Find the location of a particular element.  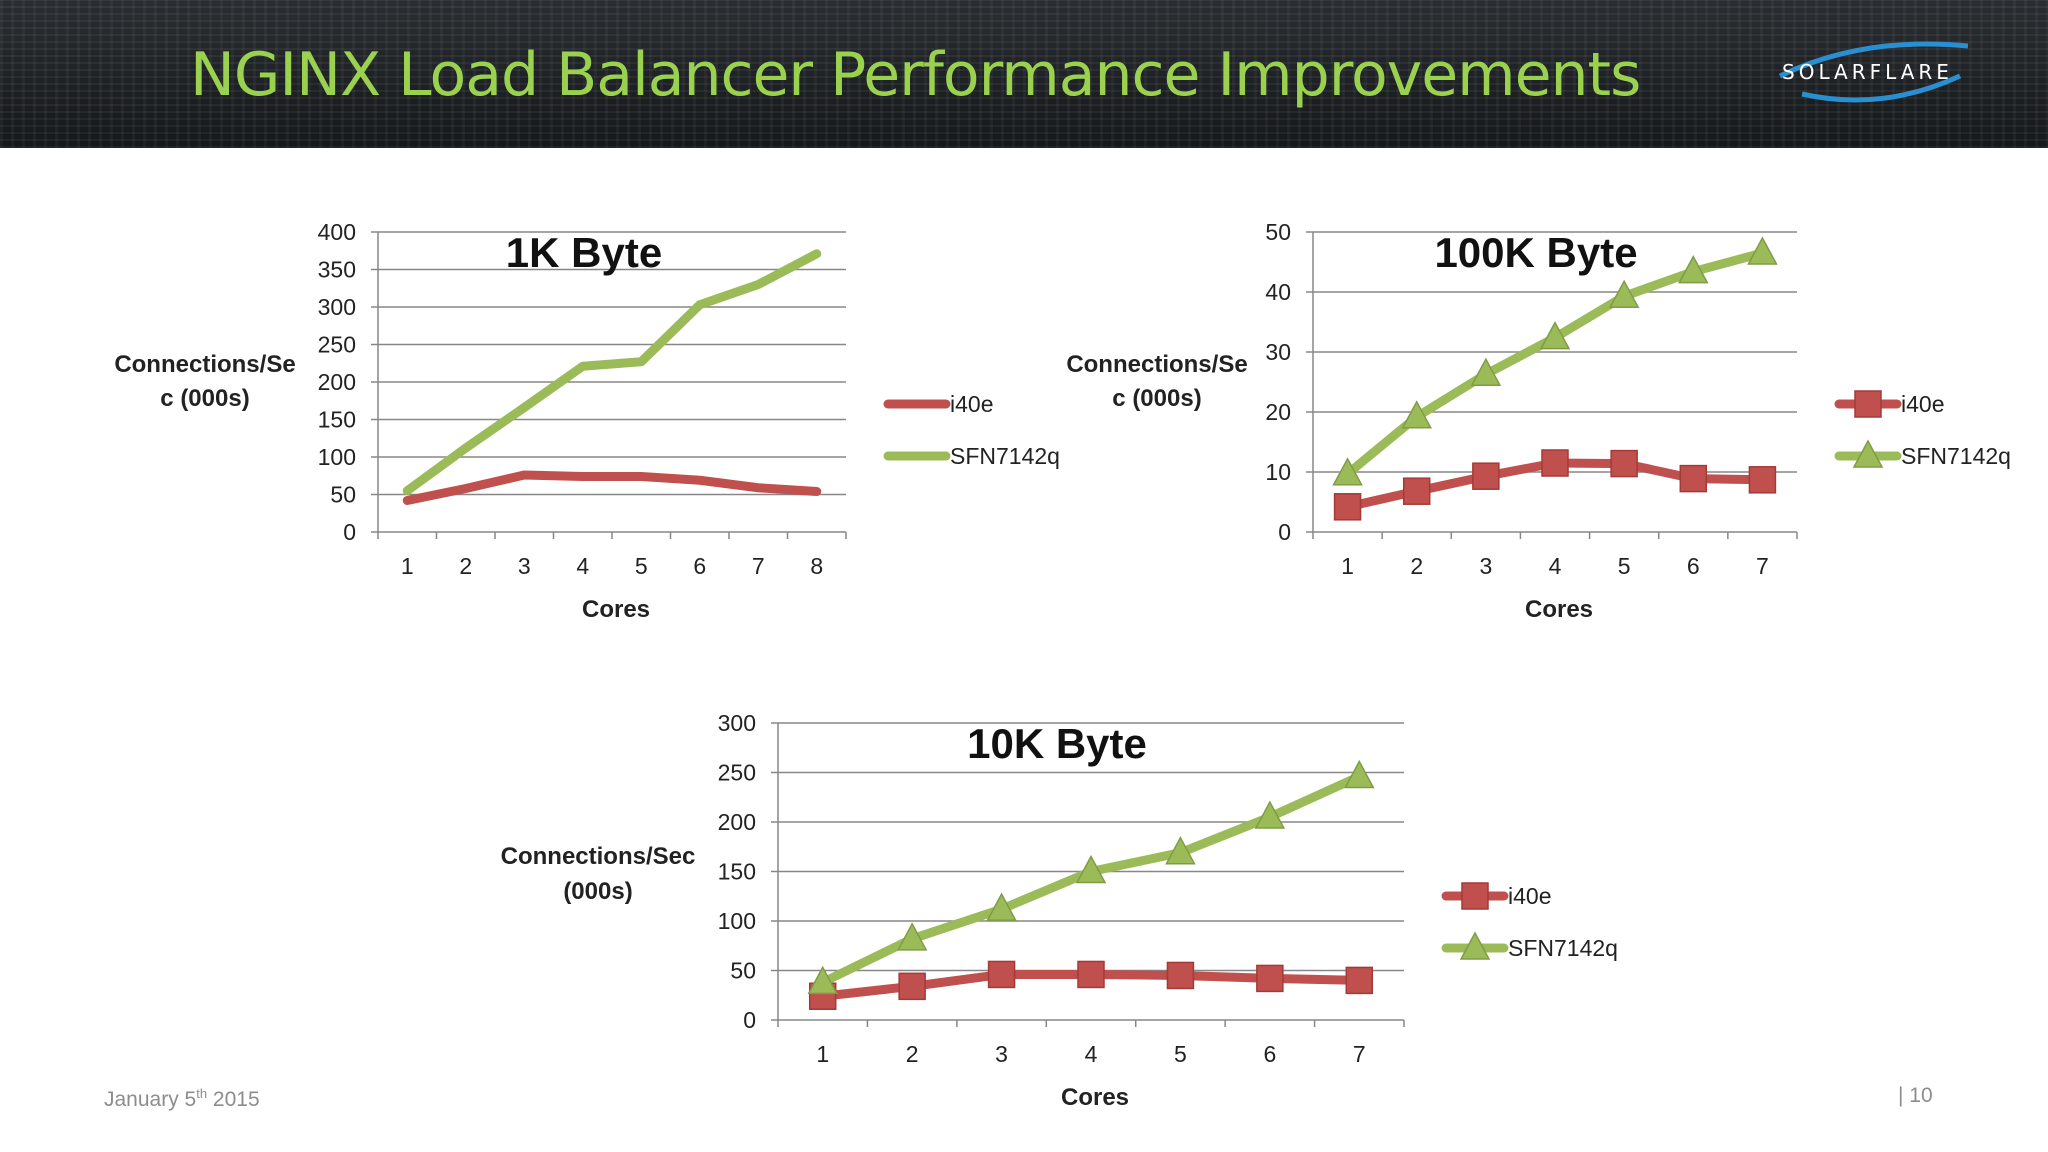

chart-title: 1K Byte is located at coordinates (584, 252).